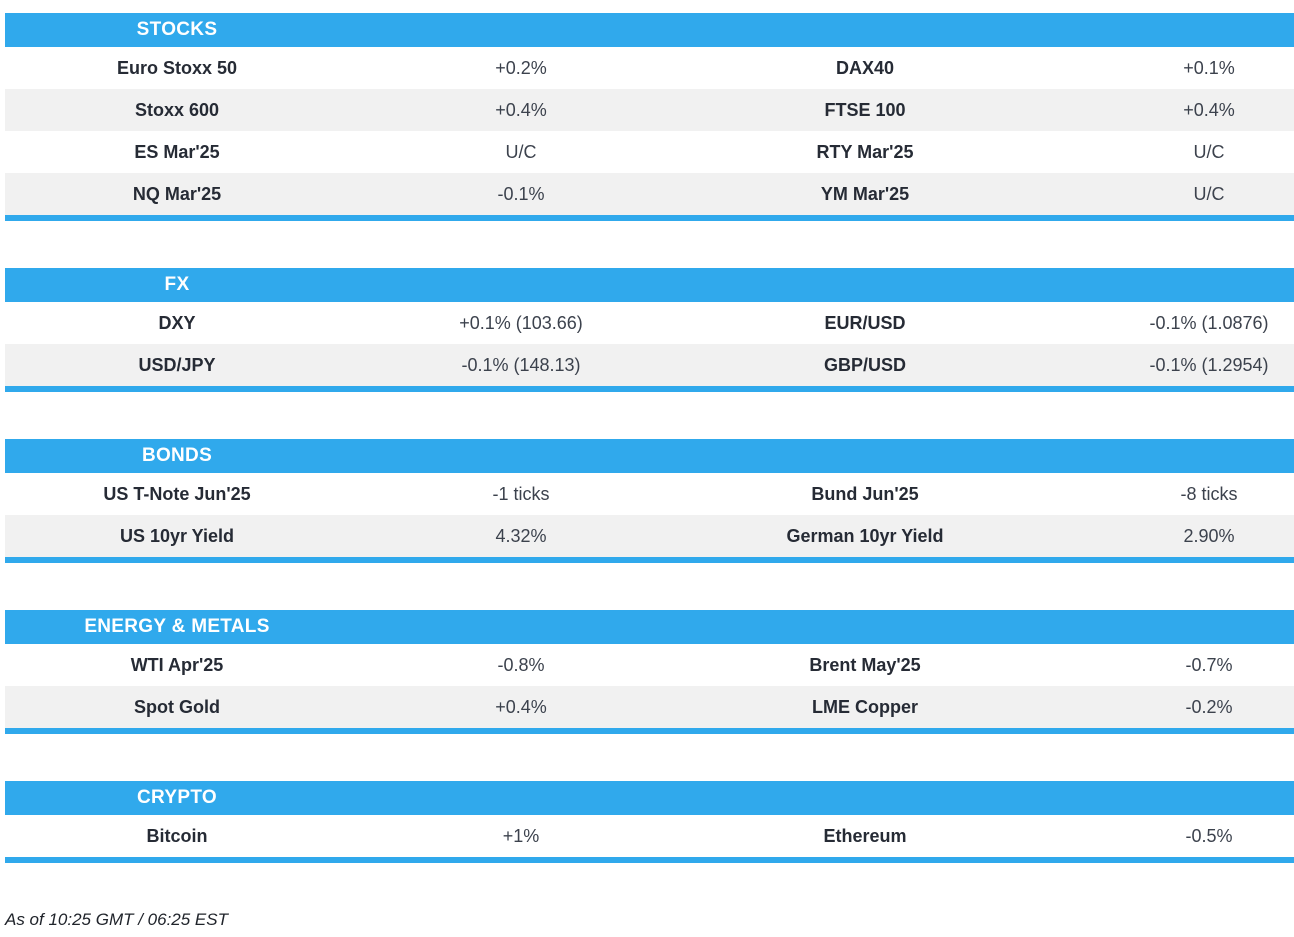 The height and width of the screenshot is (937, 1294). What do you see at coordinates (521, 322) in the screenshot?
I see `instrument-change: +0.1% (103.66)` at bounding box center [521, 322].